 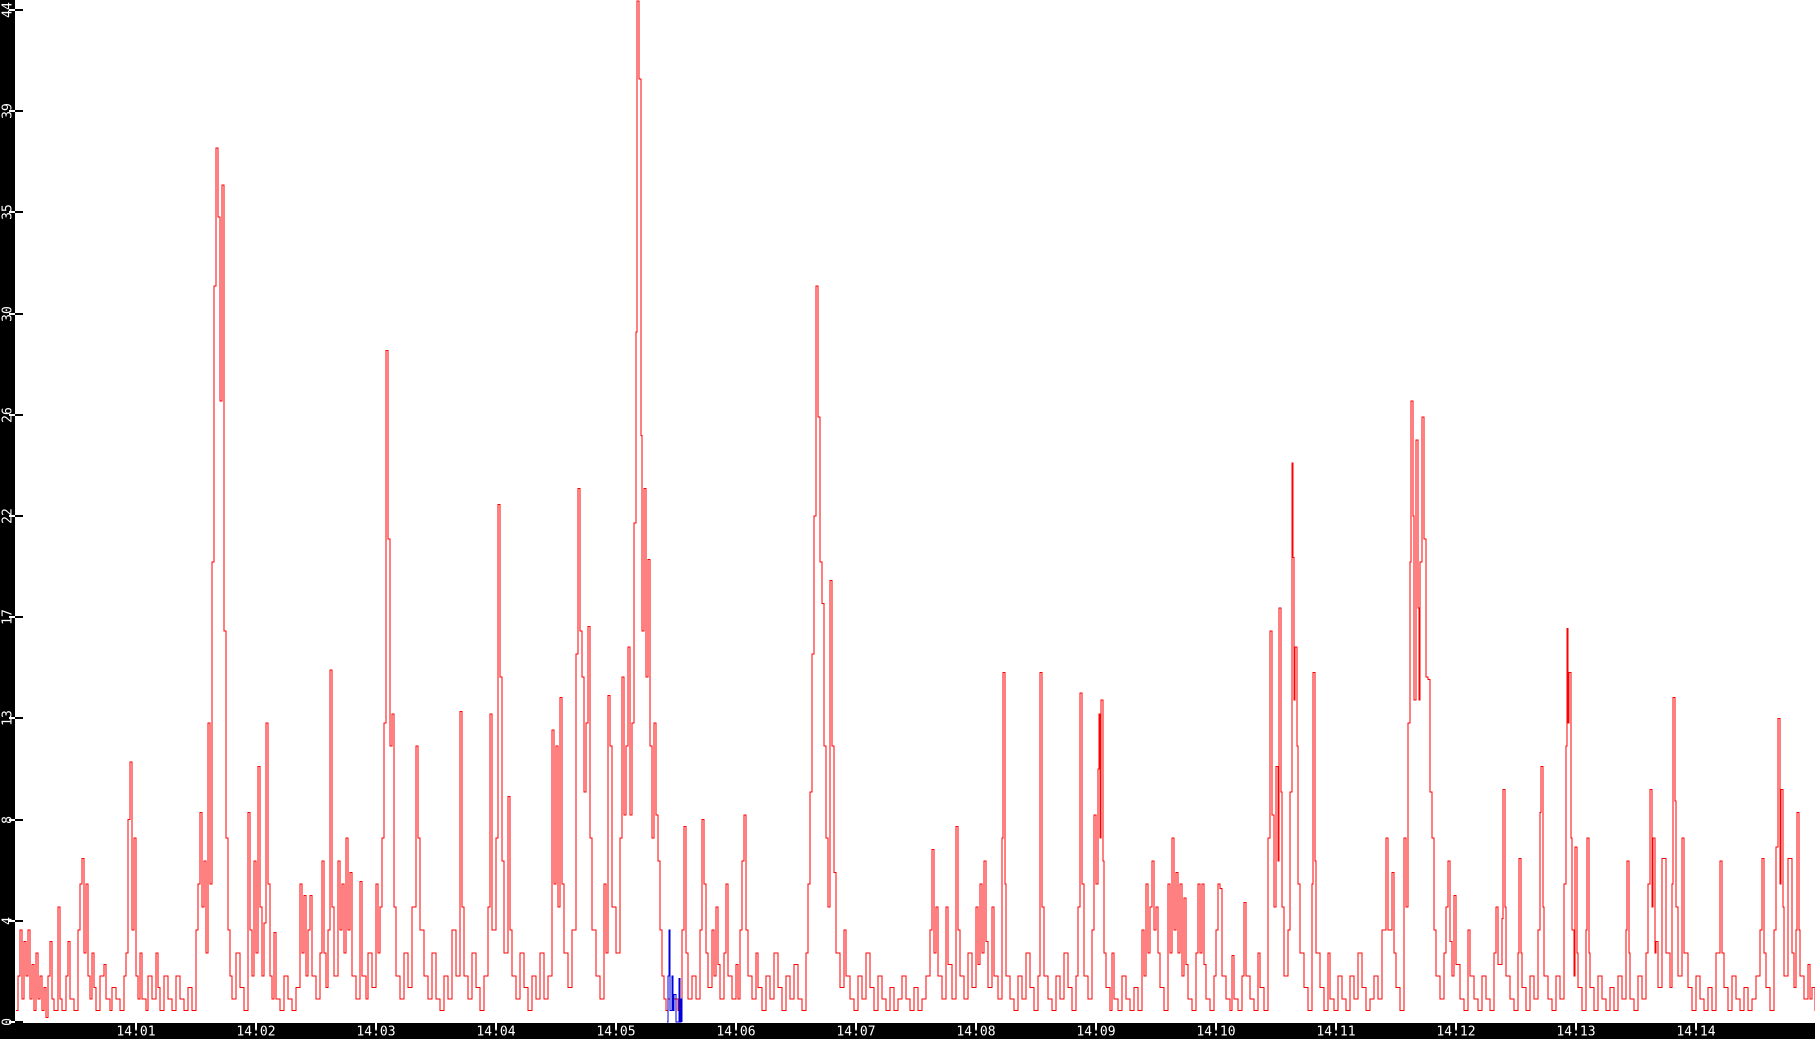 I want to click on y-axis-bar, so click(x=7, y=519).